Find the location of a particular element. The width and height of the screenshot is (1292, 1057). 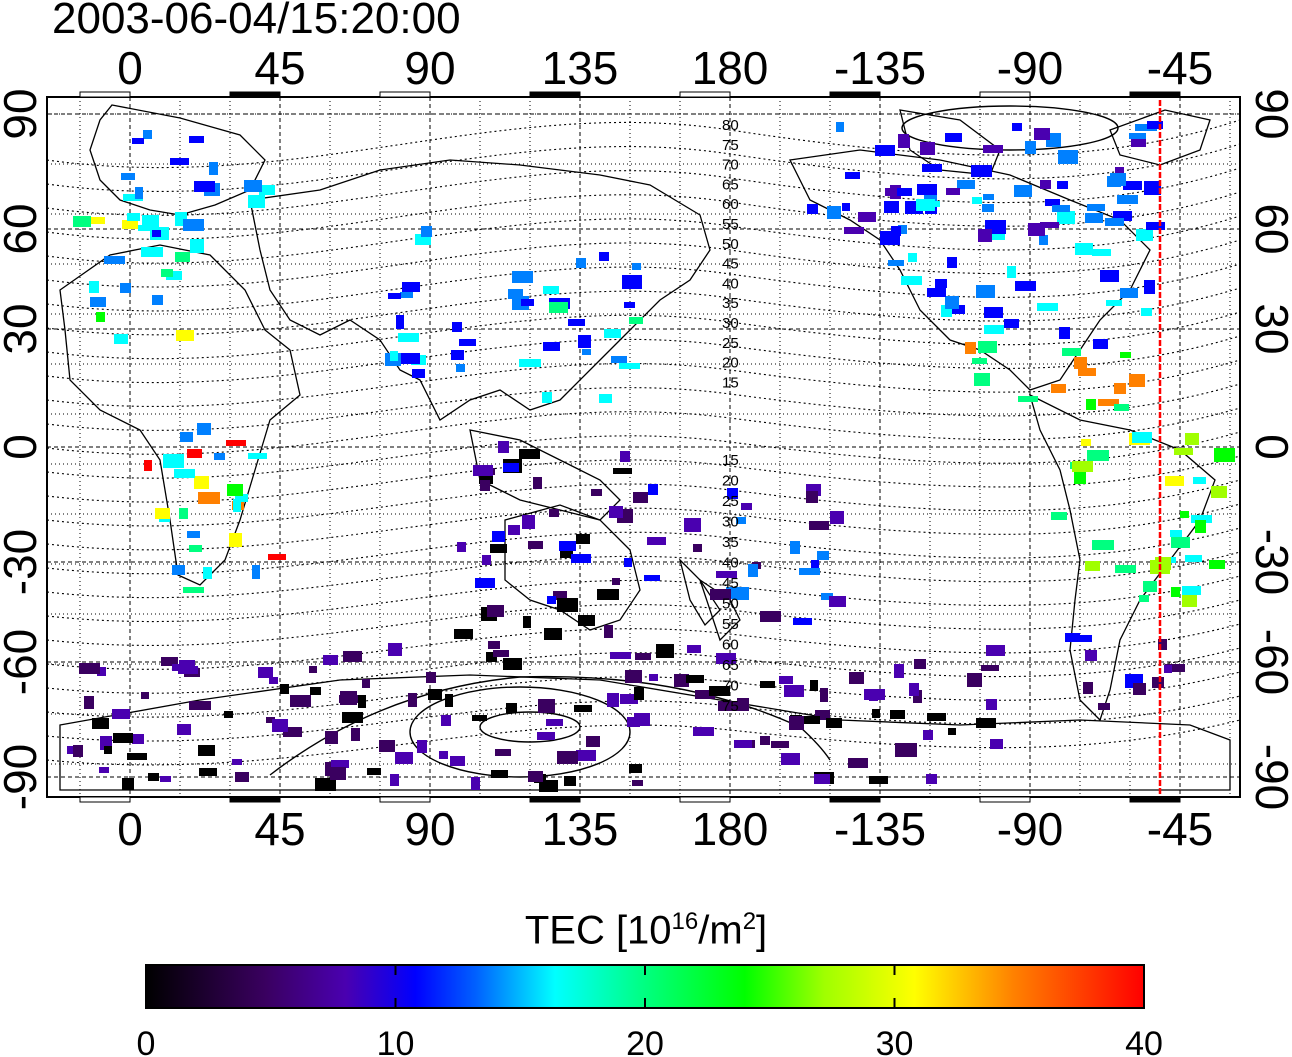

x-tick-top-label: -135 is located at coordinates (880, 68).